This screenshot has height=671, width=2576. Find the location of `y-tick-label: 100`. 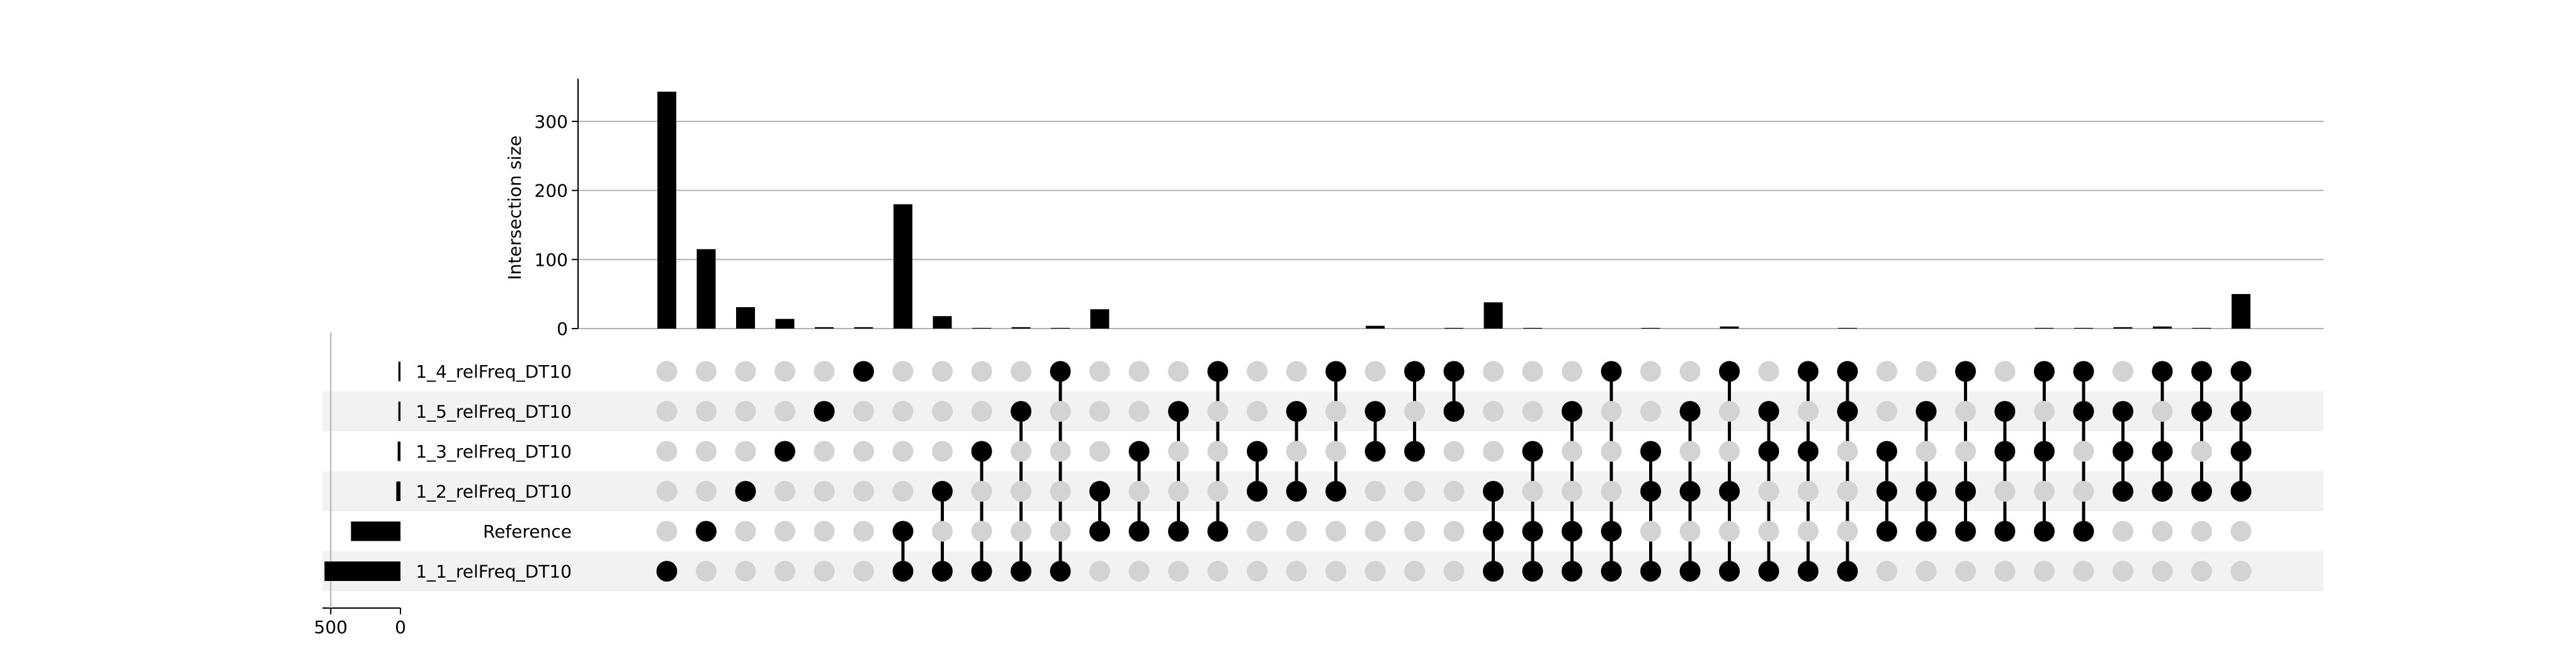

y-tick-label: 100 is located at coordinates (551, 259).